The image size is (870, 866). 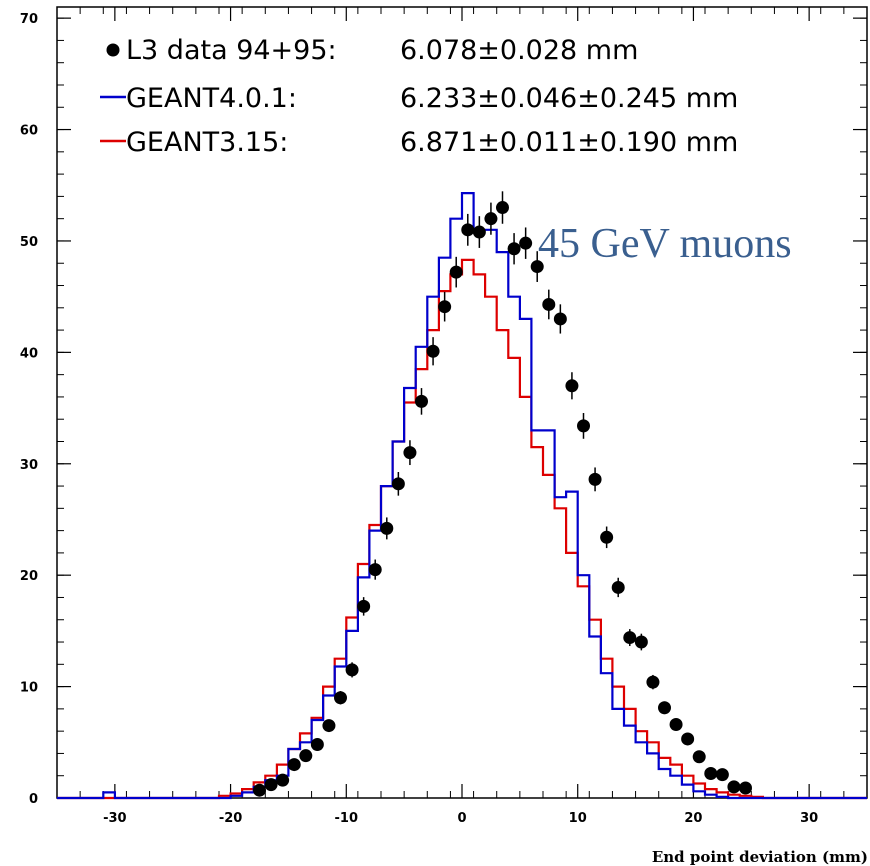 What do you see at coordinates (29, 242) in the screenshot?
I see `y-tick-label: 50` at bounding box center [29, 242].